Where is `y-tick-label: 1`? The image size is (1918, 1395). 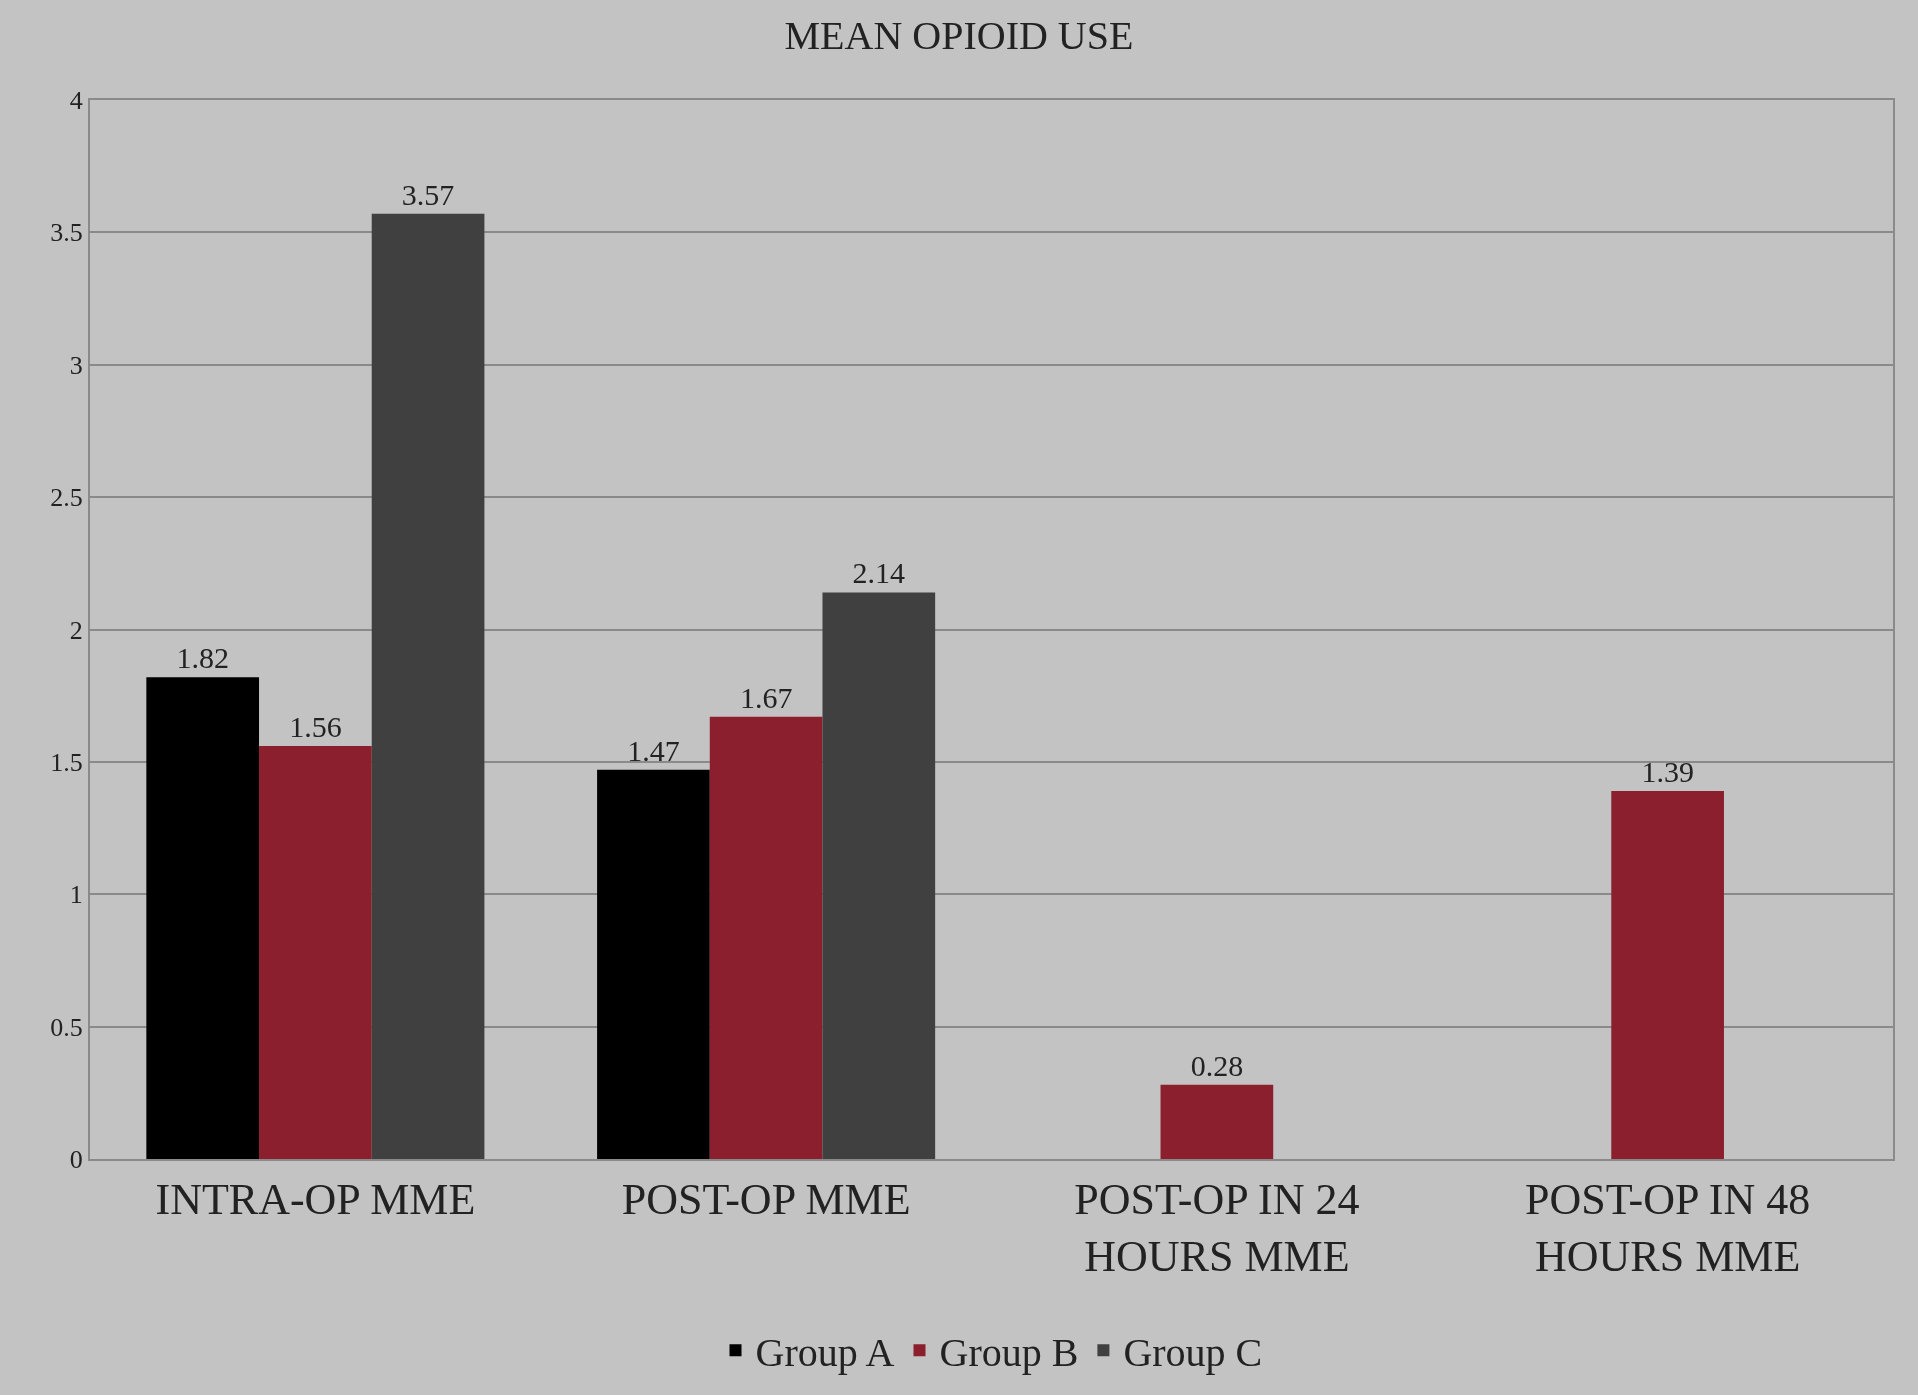 y-tick-label: 1 is located at coordinates (76, 895).